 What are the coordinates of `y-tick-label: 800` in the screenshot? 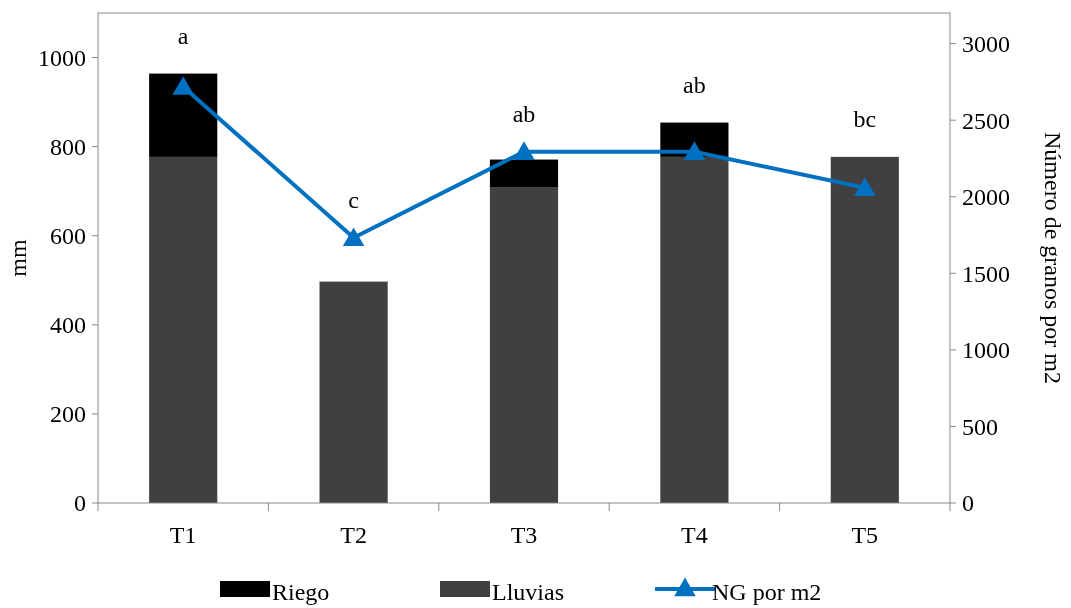 It's located at (68, 147).